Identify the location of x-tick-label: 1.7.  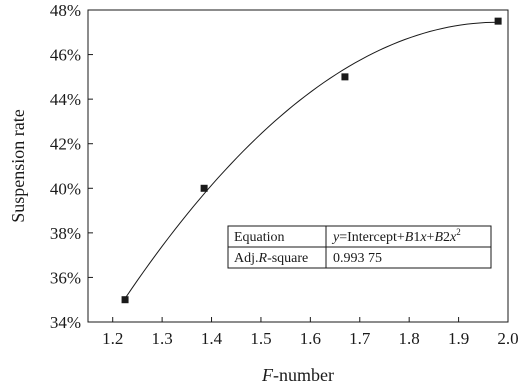
(360, 338).